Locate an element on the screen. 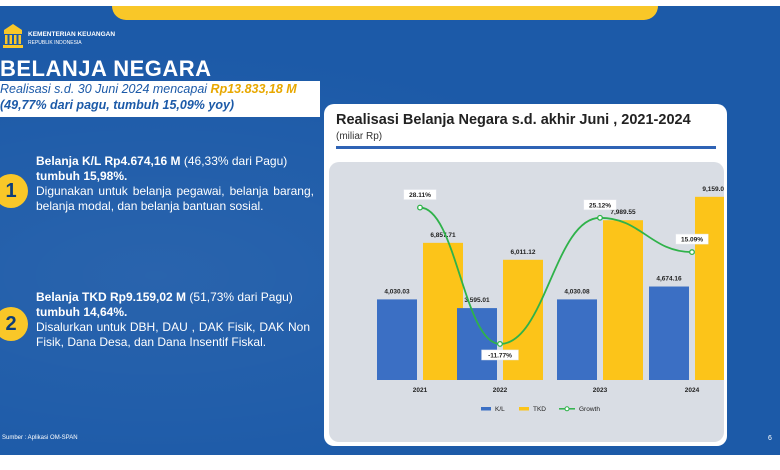 This screenshot has width=780, height=470. legend-label-tkd: TKD is located at coordinates (539, 409).